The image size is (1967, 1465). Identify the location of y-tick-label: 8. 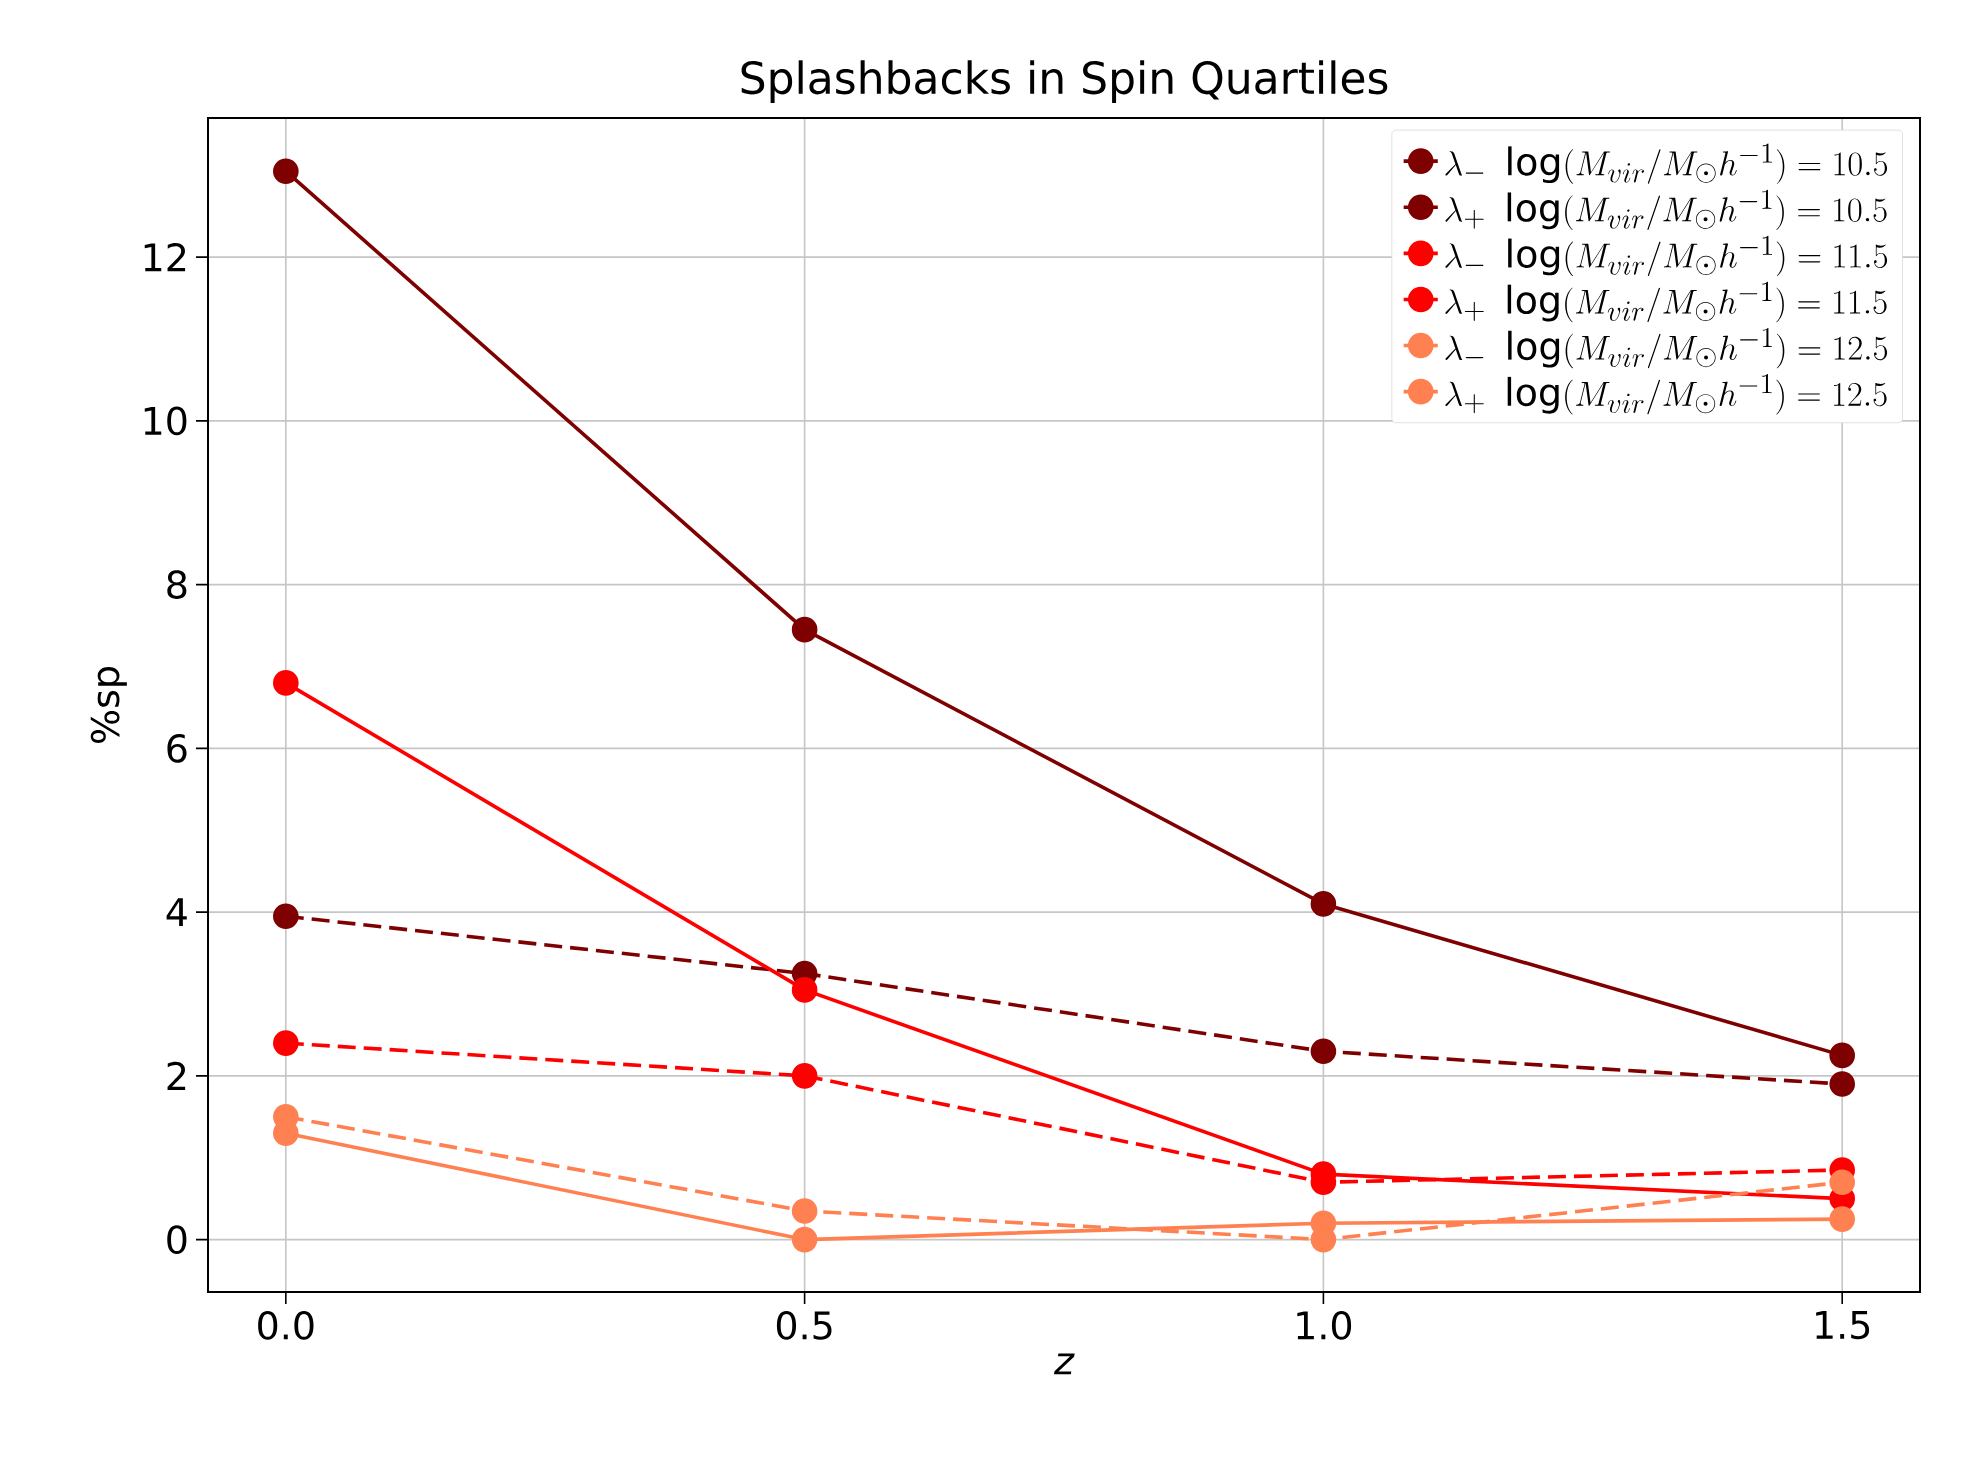
(177, 584).